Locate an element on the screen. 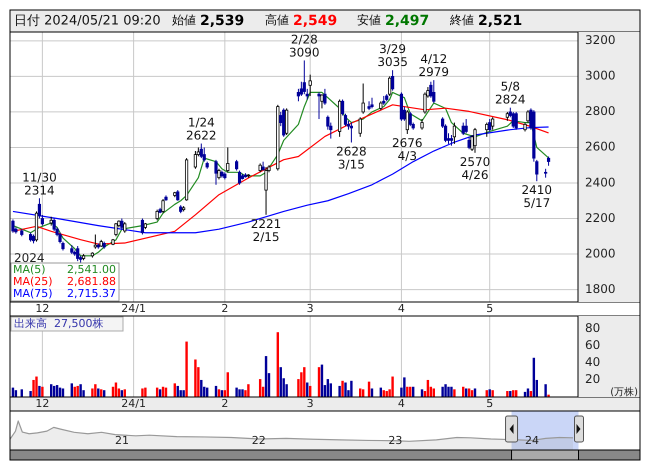 This screenshot has width=653, height=470. x-tick-label: 23 is located at coordinates (395, 441).